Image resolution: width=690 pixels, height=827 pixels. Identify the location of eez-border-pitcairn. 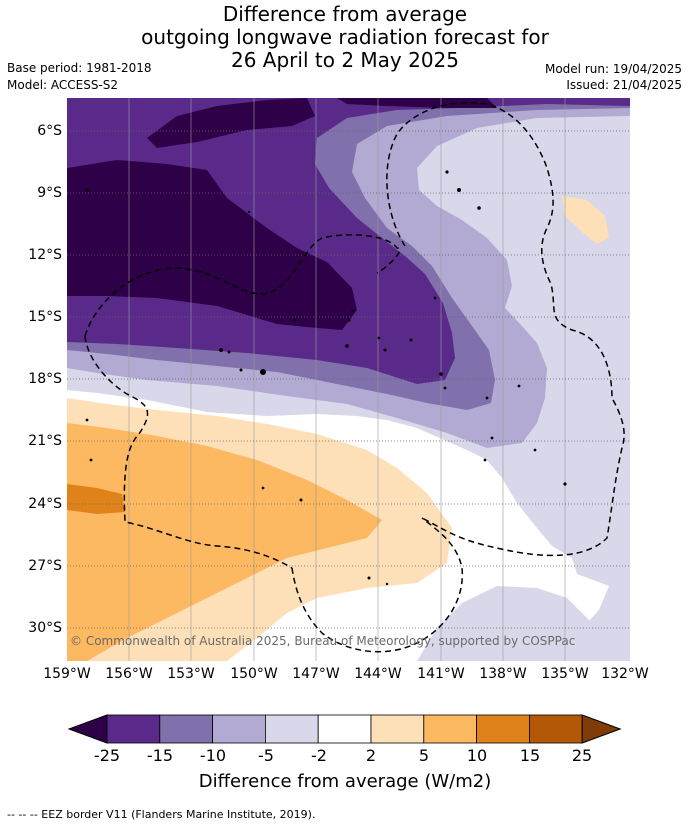
(377, 585).